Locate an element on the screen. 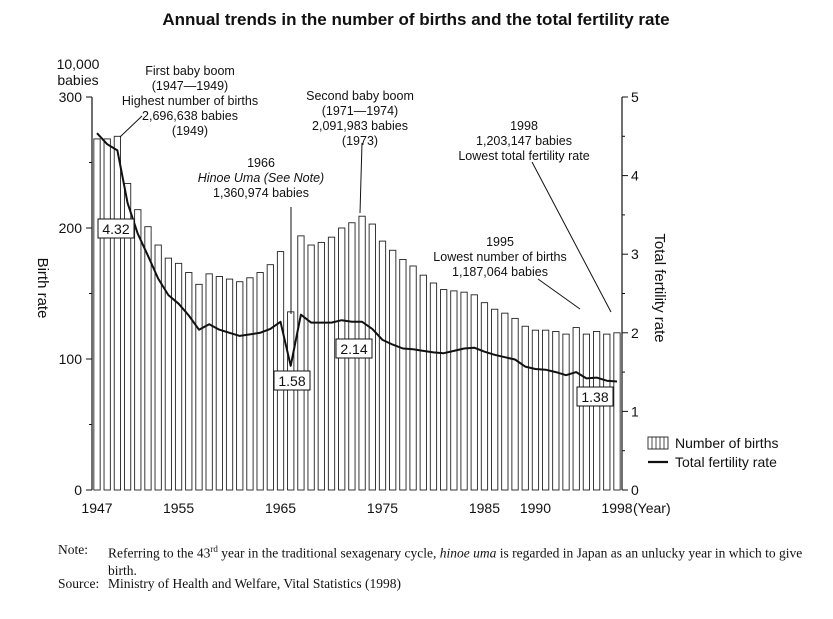 The height and width of the screenshot is (619, 833). annotation-line: 1995 is located at coordinates (500, 242).